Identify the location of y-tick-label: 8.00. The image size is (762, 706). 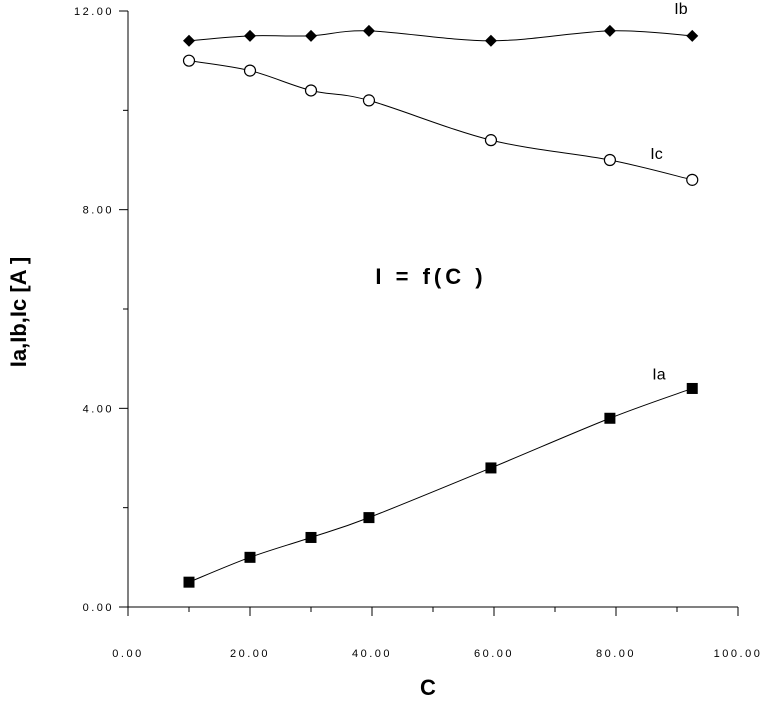
(98, 211).